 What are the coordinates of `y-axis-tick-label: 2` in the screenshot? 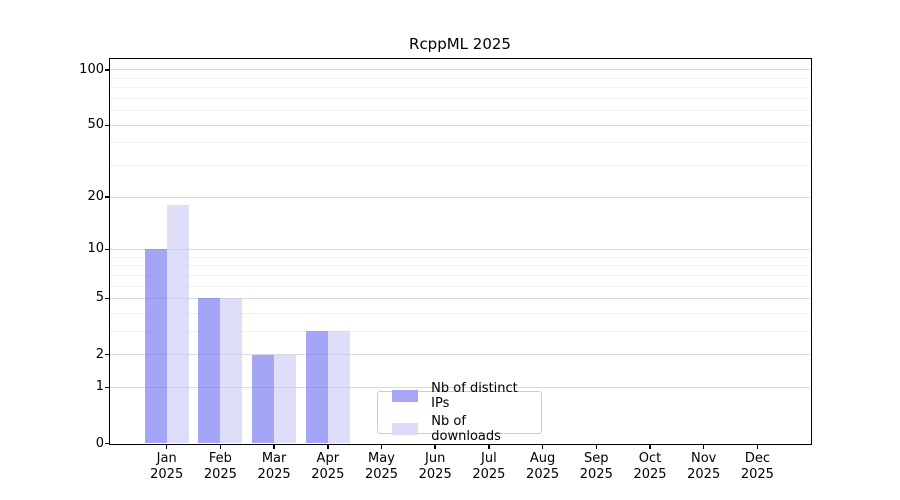 It's located at (99, 354).